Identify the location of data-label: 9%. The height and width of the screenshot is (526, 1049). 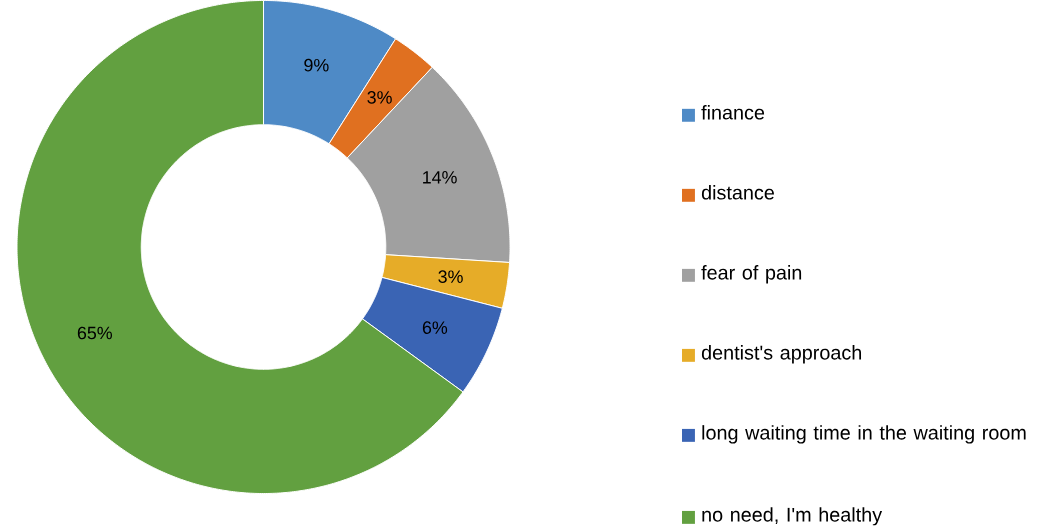
(316, 65).